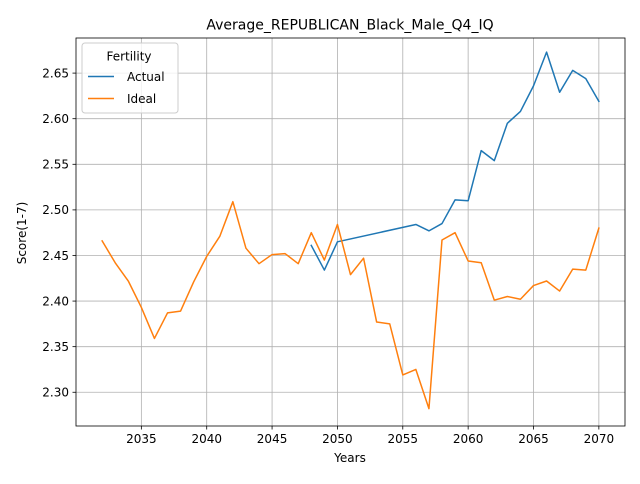 The height and width of the screenshot is (484, 640). Describe the element at coordinates (370, 436) in the screenshot. I see `x-axis-ticks: 2035 2040 2045 2050 2055 2060 2065 2070` at that location.